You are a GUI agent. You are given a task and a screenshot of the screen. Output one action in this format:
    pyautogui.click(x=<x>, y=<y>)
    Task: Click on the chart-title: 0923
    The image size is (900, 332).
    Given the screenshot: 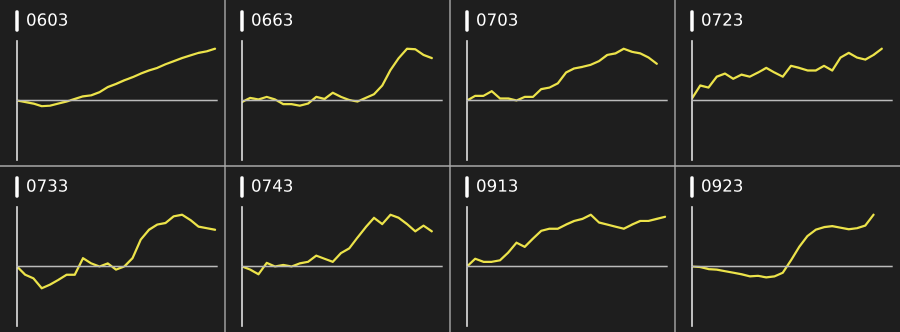 What is the action you would take?
    pyautogui.click(x=722, y=185)
    